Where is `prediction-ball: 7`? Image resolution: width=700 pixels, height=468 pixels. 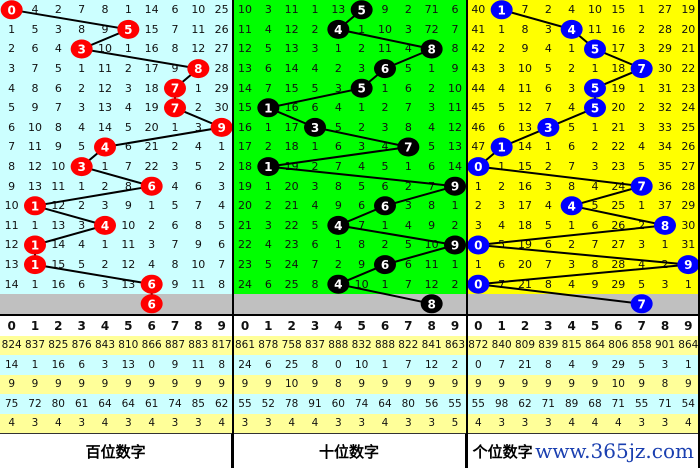 prediction-ball: 7 is located at coordinates (641, 304).